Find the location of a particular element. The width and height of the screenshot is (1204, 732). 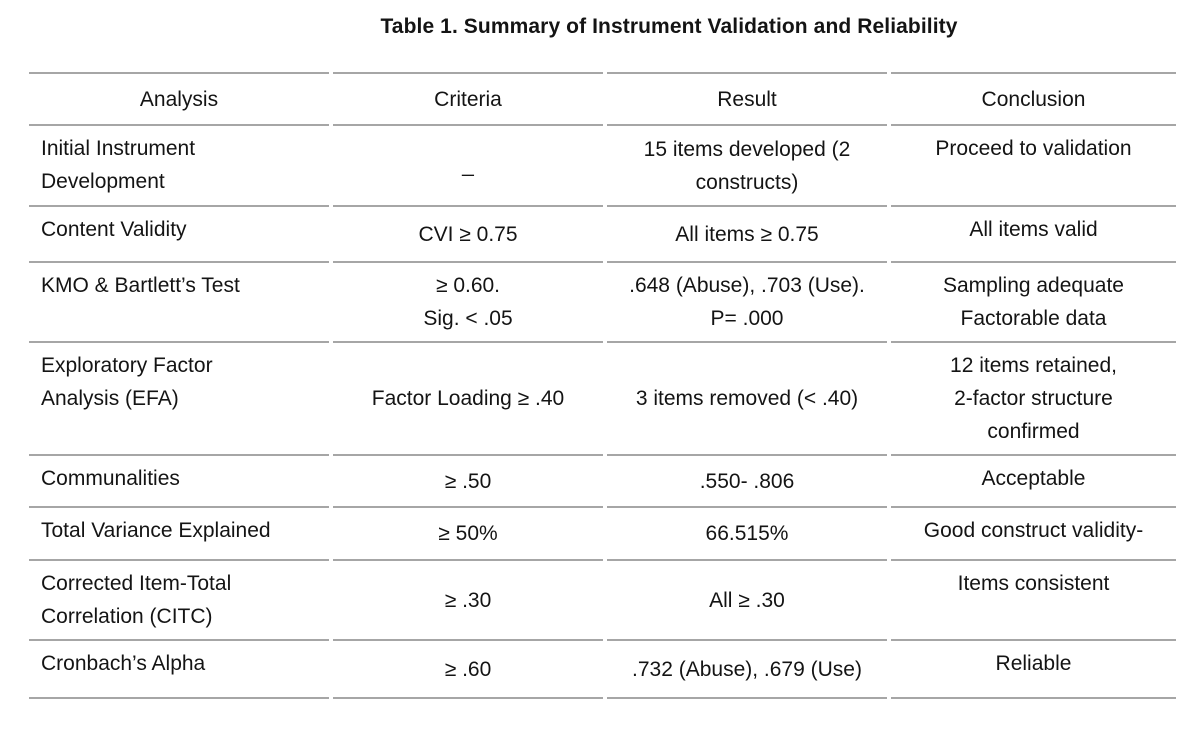

cell-criteria: Factor Loading ≥ .40 is located at coordinates (468, 399).